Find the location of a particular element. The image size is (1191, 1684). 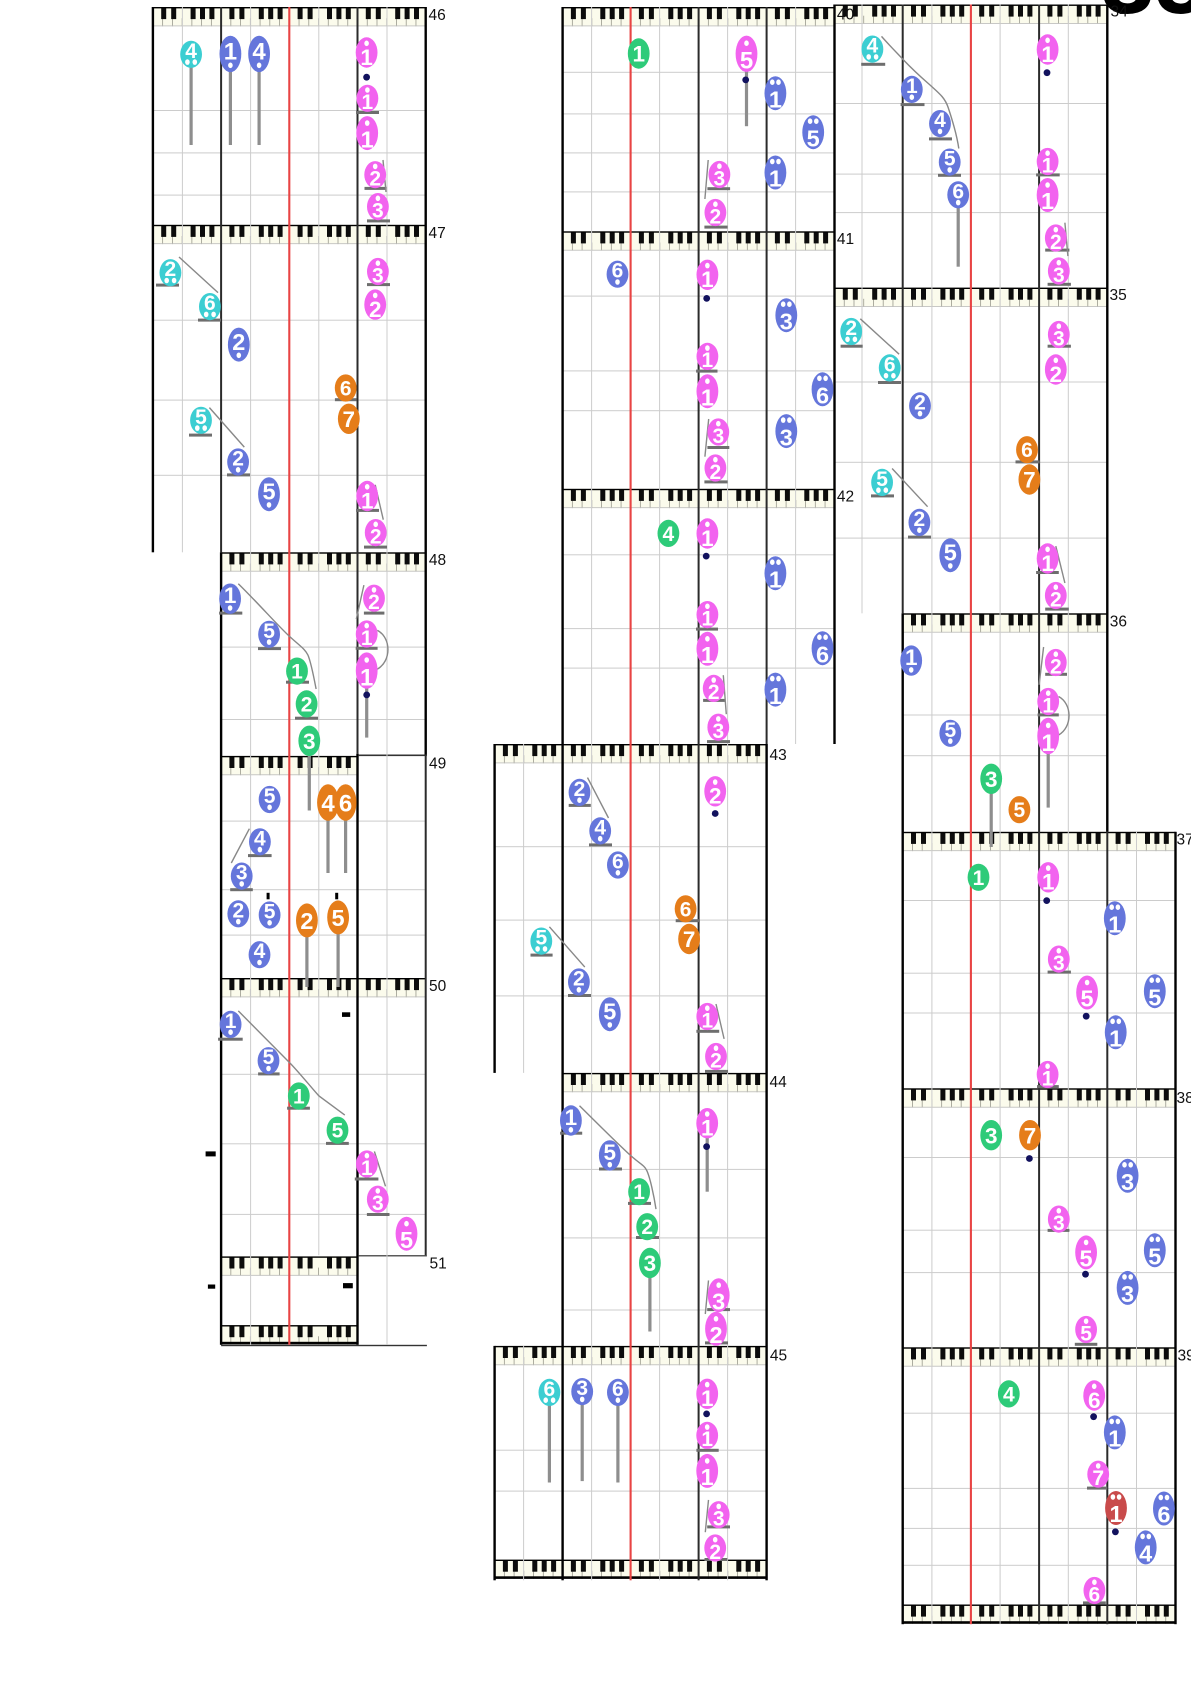

svg-text: 35 is located at coordinates (1146, 17).